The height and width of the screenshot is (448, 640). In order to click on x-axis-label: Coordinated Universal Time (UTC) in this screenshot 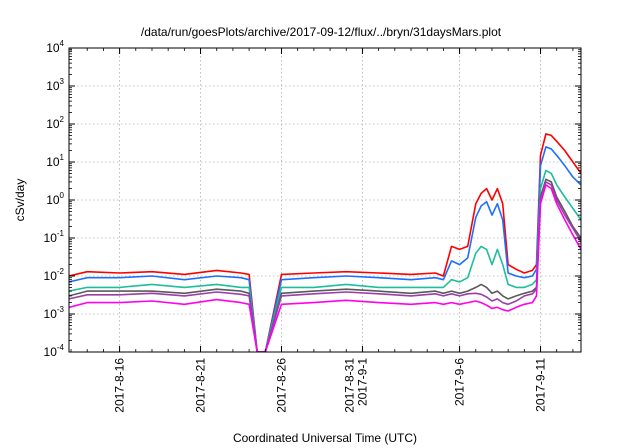, I will do `click(325, 438)`.